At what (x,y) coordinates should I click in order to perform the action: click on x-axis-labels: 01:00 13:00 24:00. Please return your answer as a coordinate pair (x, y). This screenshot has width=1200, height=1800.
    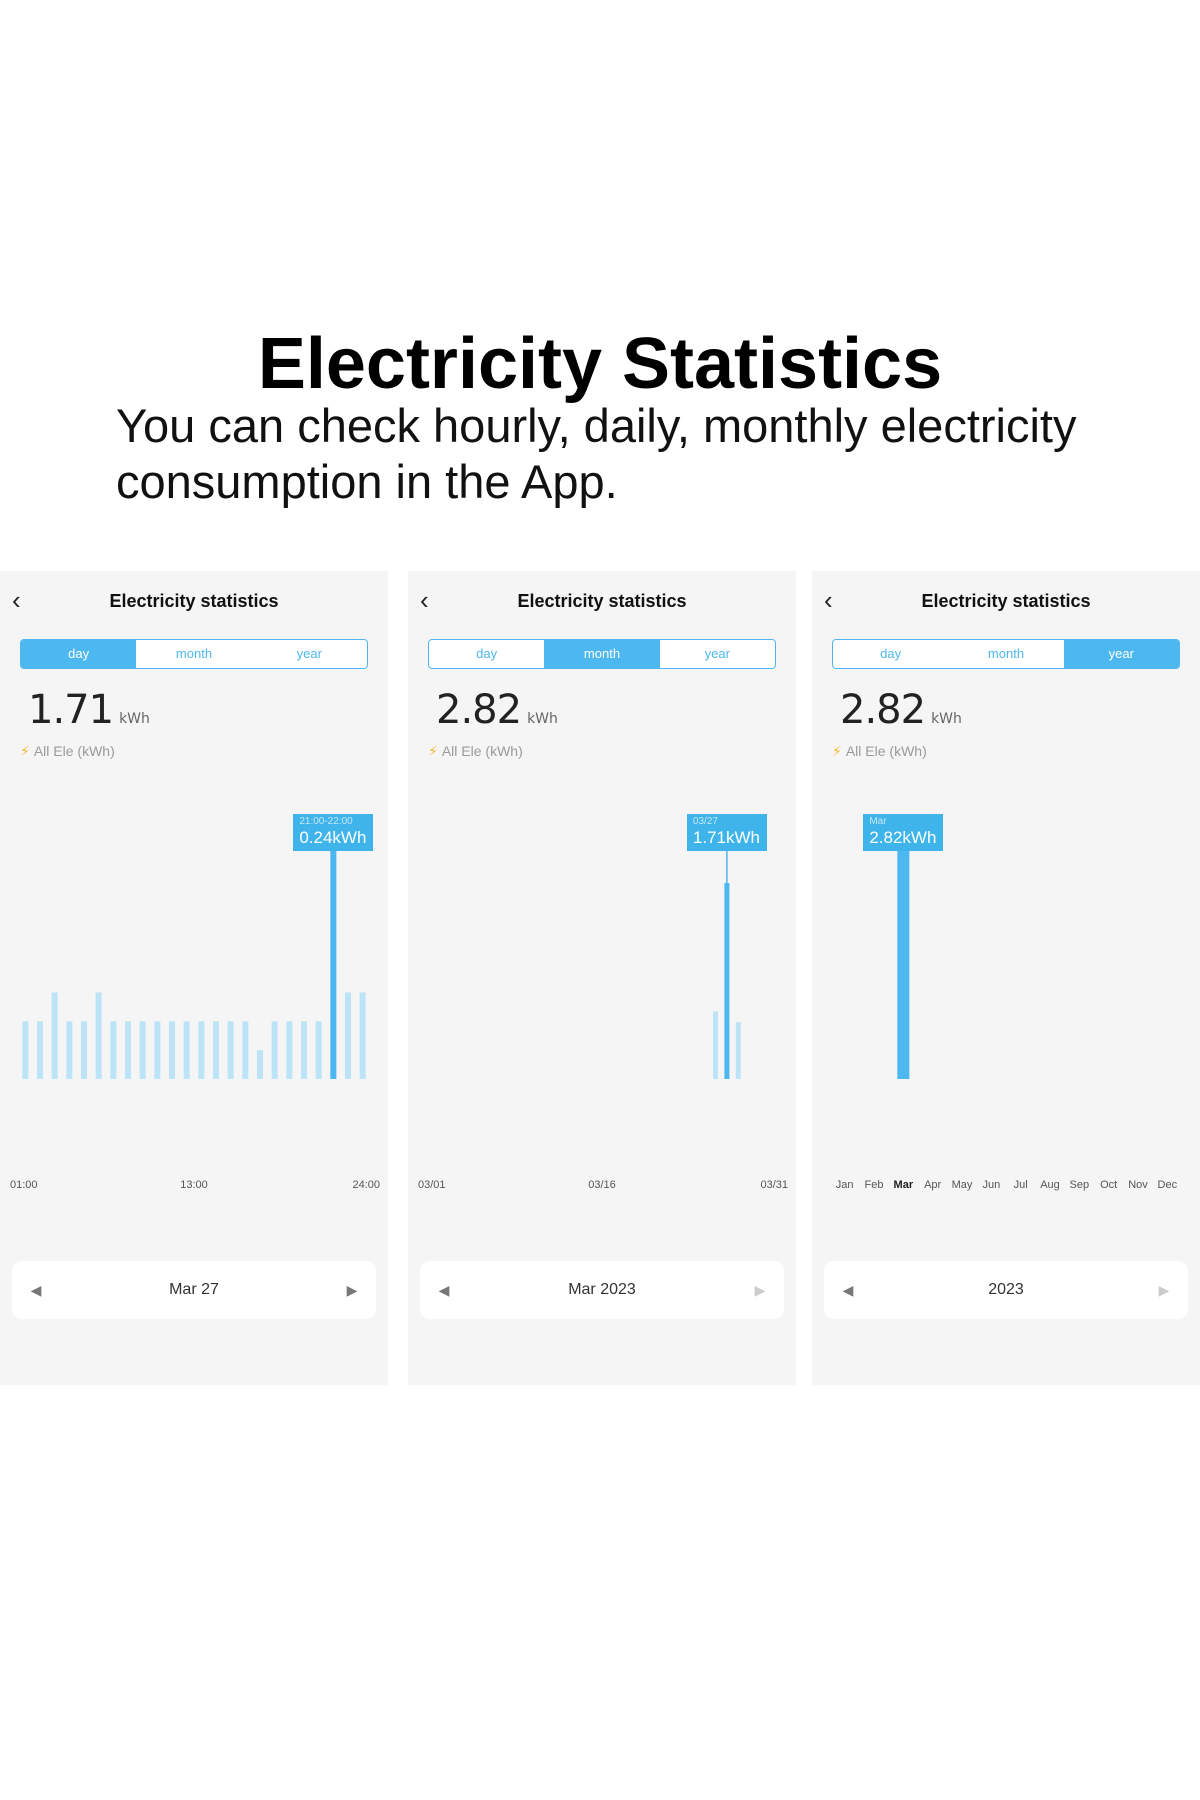
    Looking at the image, I should click on (194, 1189).